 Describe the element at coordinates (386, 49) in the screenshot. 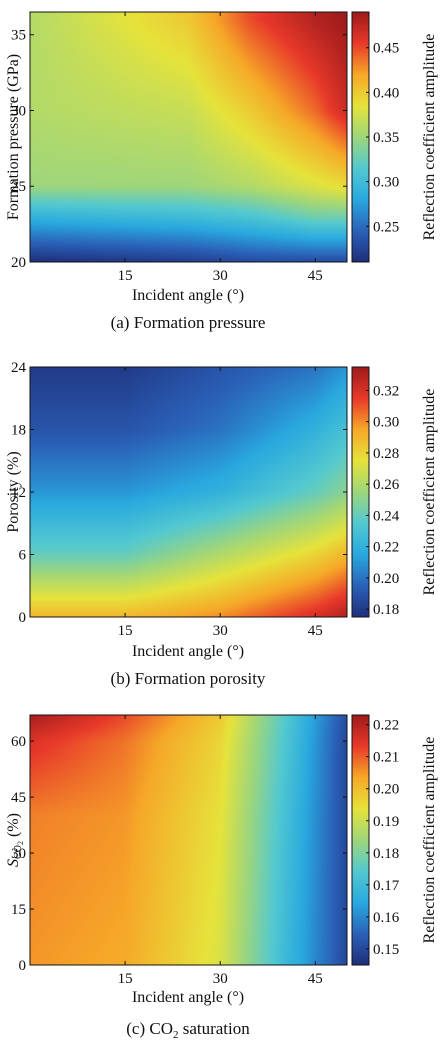

I see `colorbar-tick-label: 0.45` at that location.